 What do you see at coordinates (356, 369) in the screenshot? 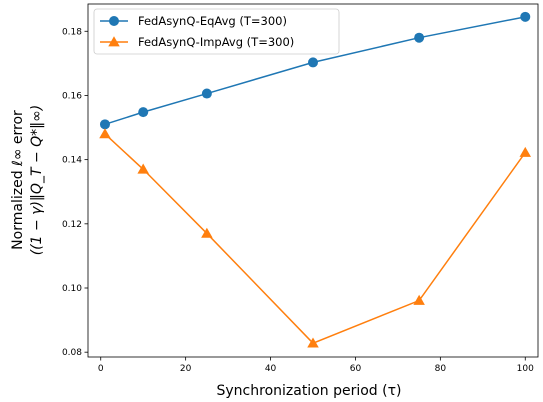
I see `x-tick-label: 60` at bounding box center [356, 369].